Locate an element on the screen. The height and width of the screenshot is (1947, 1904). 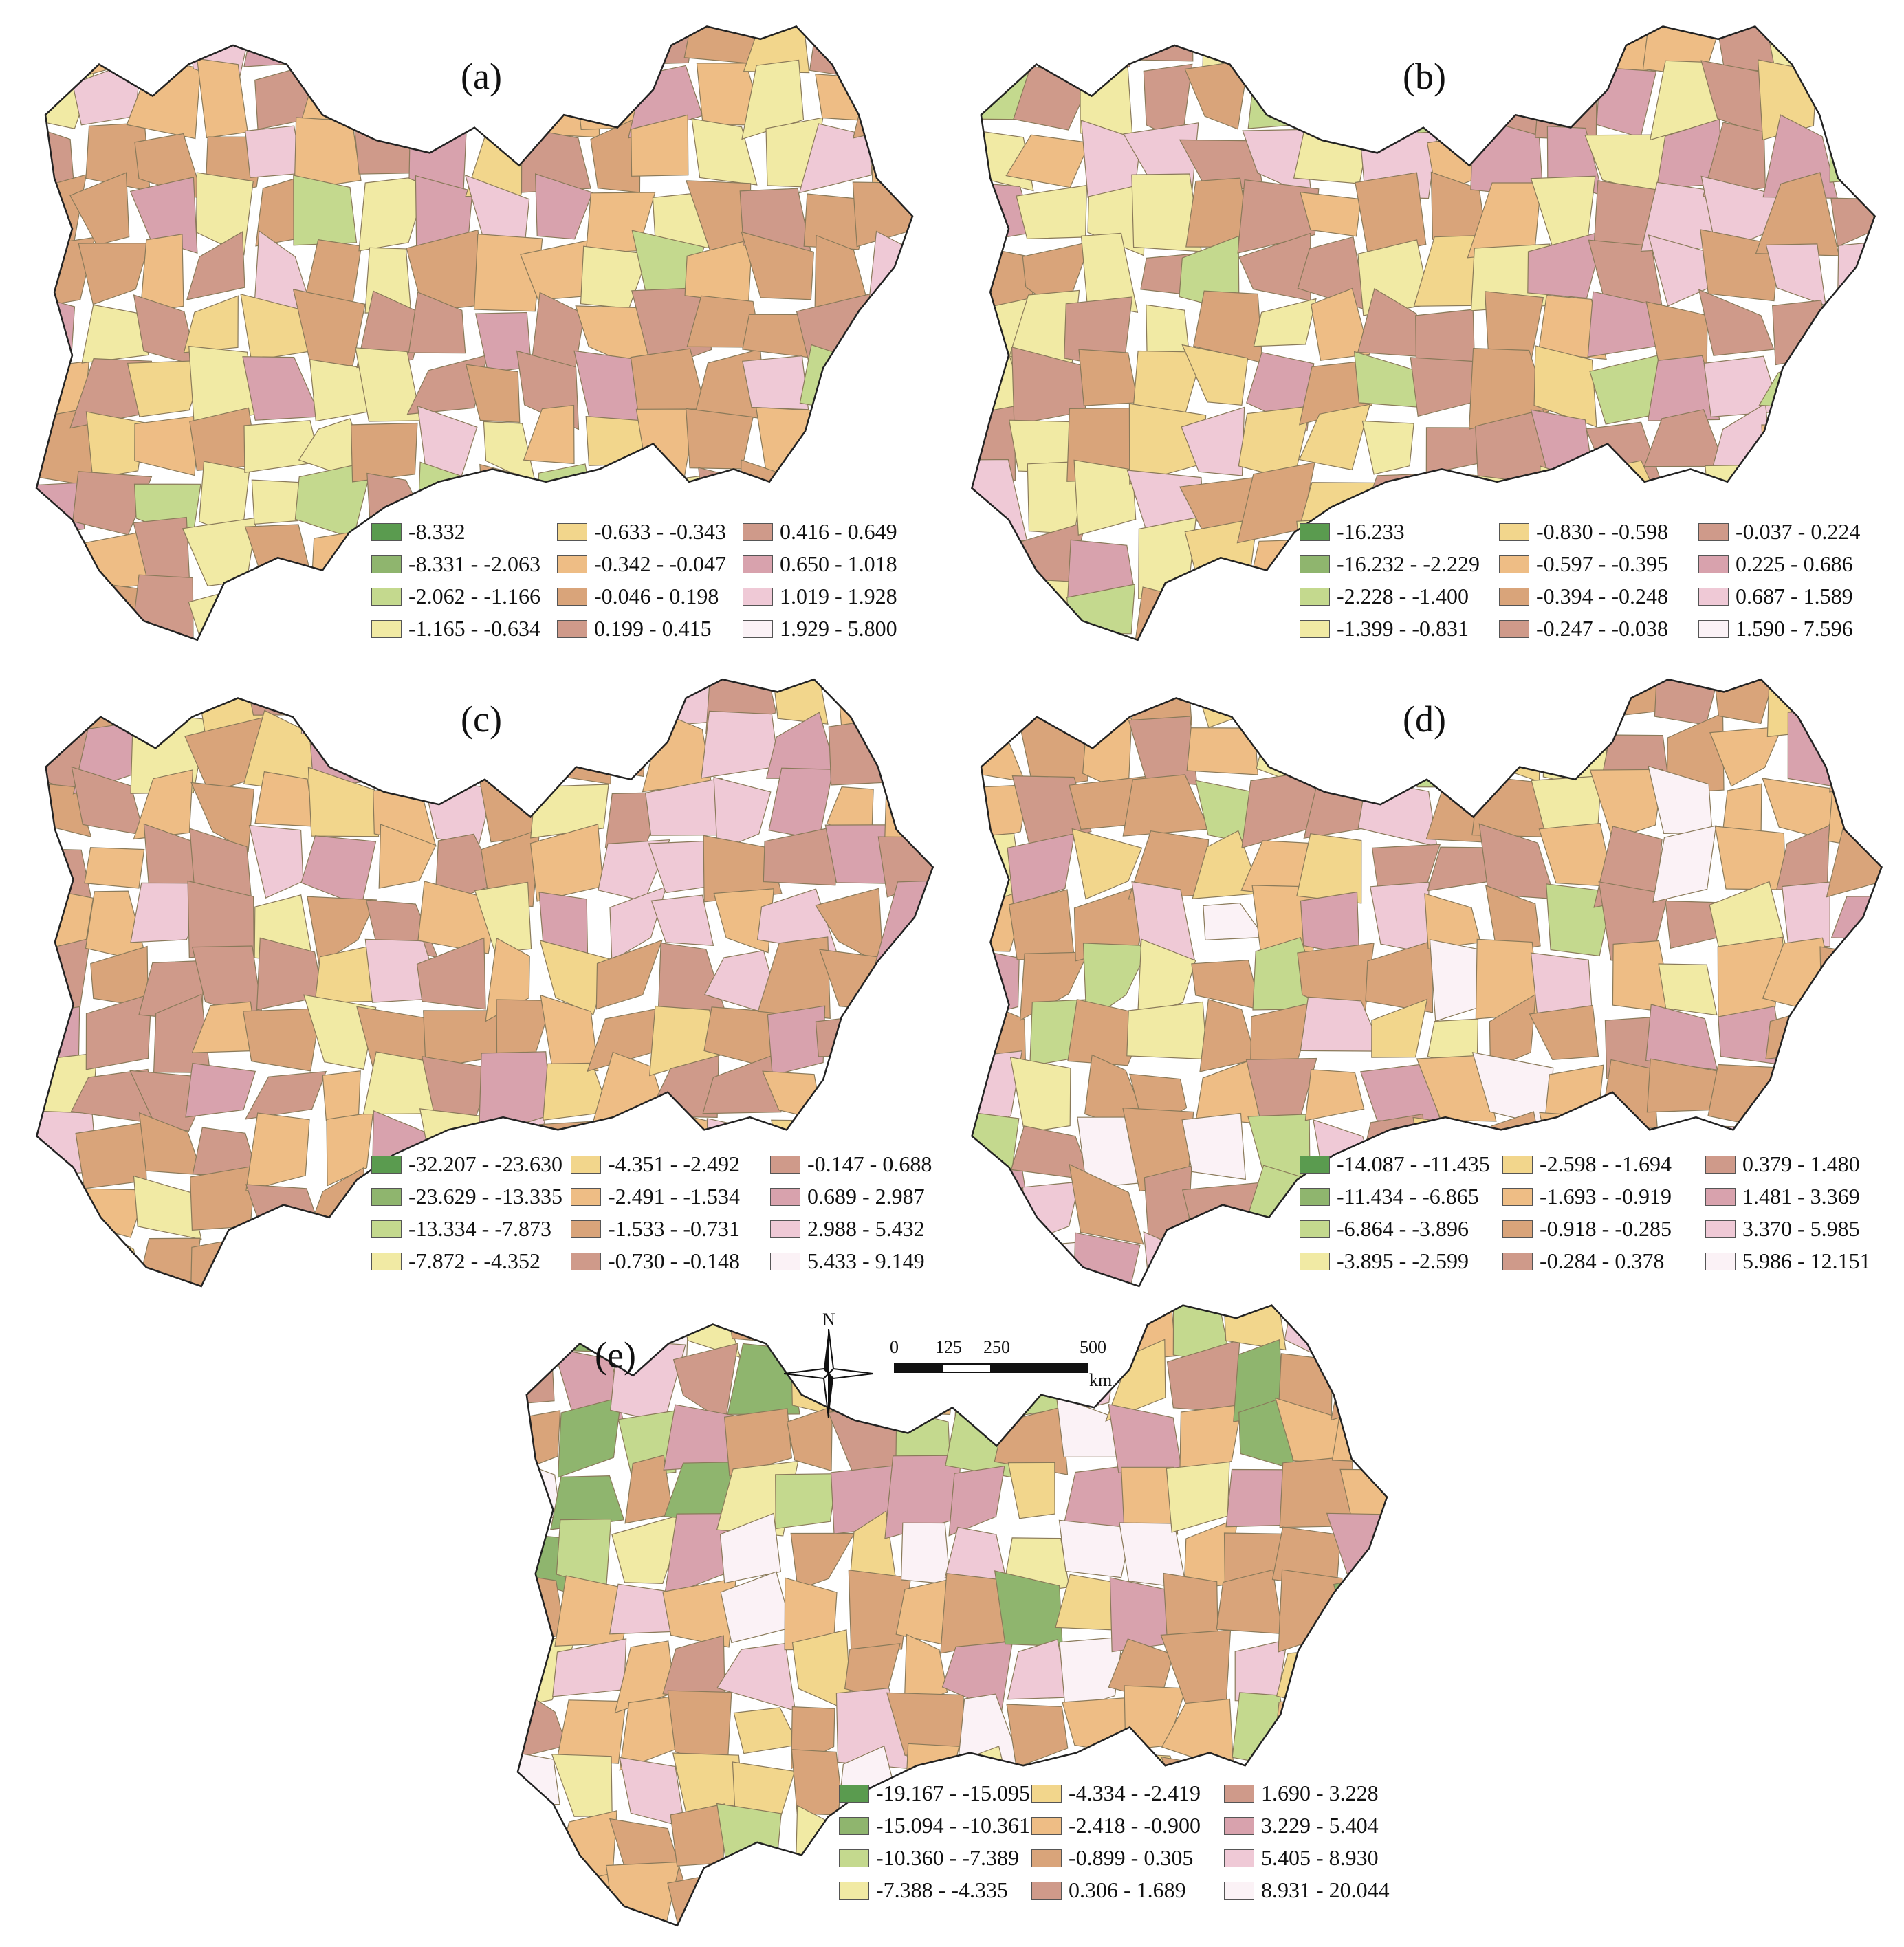
region-outline is located at coordinates (474, 333).